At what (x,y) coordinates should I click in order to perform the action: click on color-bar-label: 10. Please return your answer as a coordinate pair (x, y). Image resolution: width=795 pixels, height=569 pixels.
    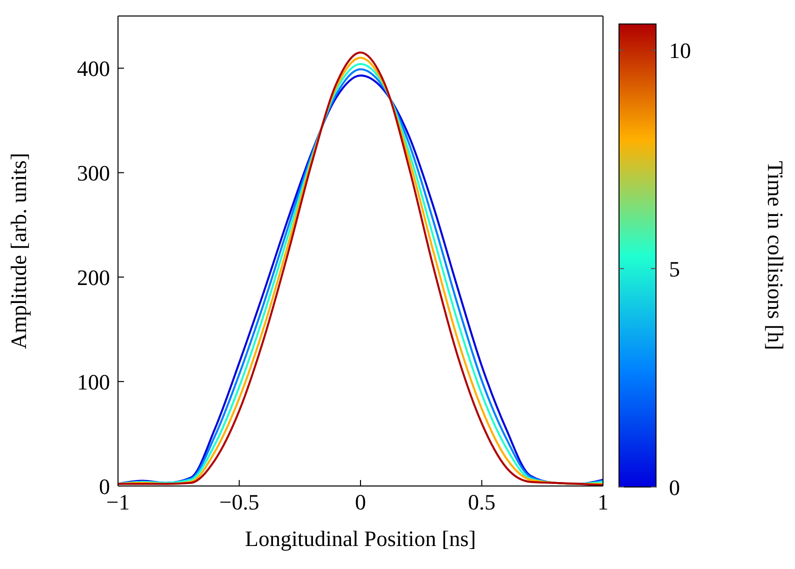
    Looking at the image, I should click on (680, 51).